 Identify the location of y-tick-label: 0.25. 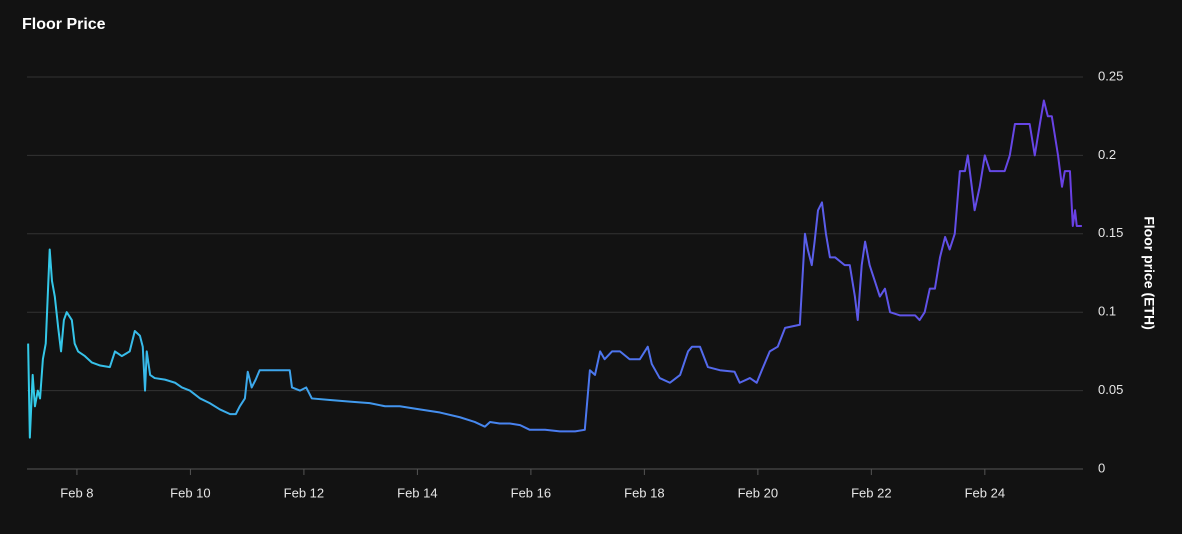
(1110, 75).